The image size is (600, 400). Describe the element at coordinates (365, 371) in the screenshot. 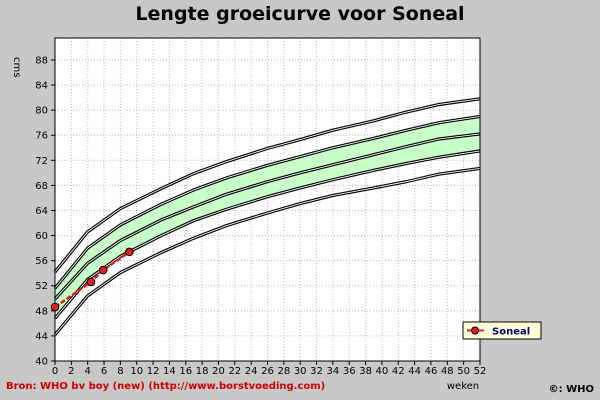

I see `x-tick-label: 38` at that location.